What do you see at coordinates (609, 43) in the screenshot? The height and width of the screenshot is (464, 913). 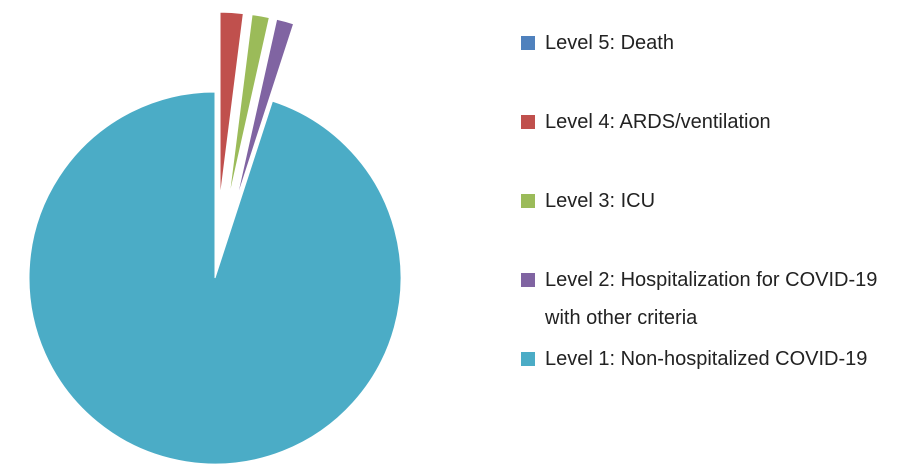 I see `legend-label: Level 5: Death` at bounding box center [609, 43].